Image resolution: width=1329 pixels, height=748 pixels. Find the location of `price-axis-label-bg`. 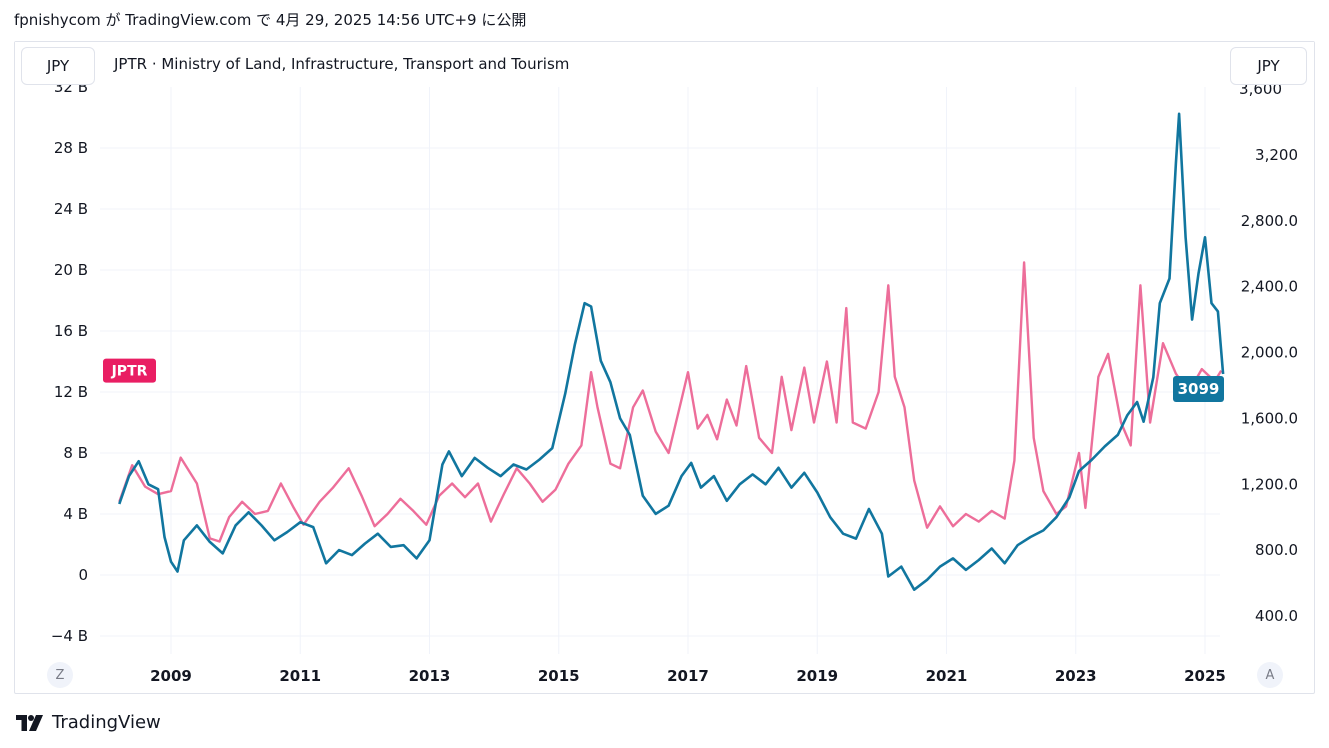

price-axis-label-bg is located at coordinates (1198, 388).